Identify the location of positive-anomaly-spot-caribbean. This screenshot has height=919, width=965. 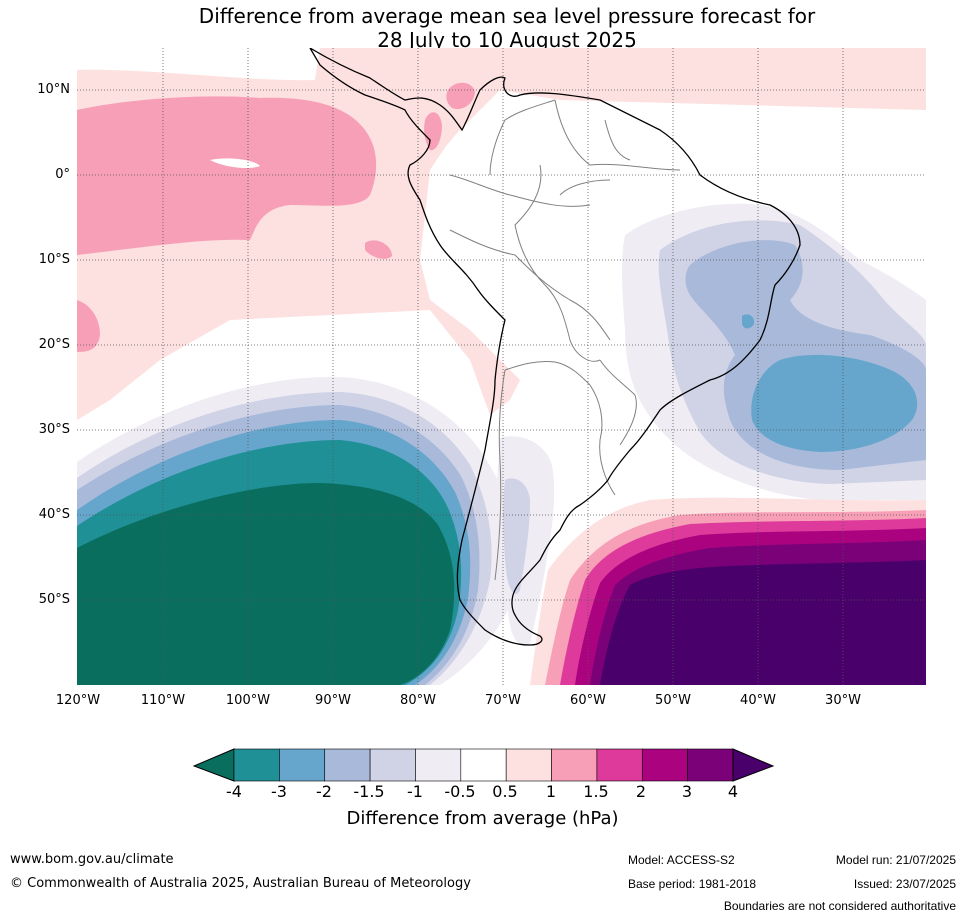
(460, 96).